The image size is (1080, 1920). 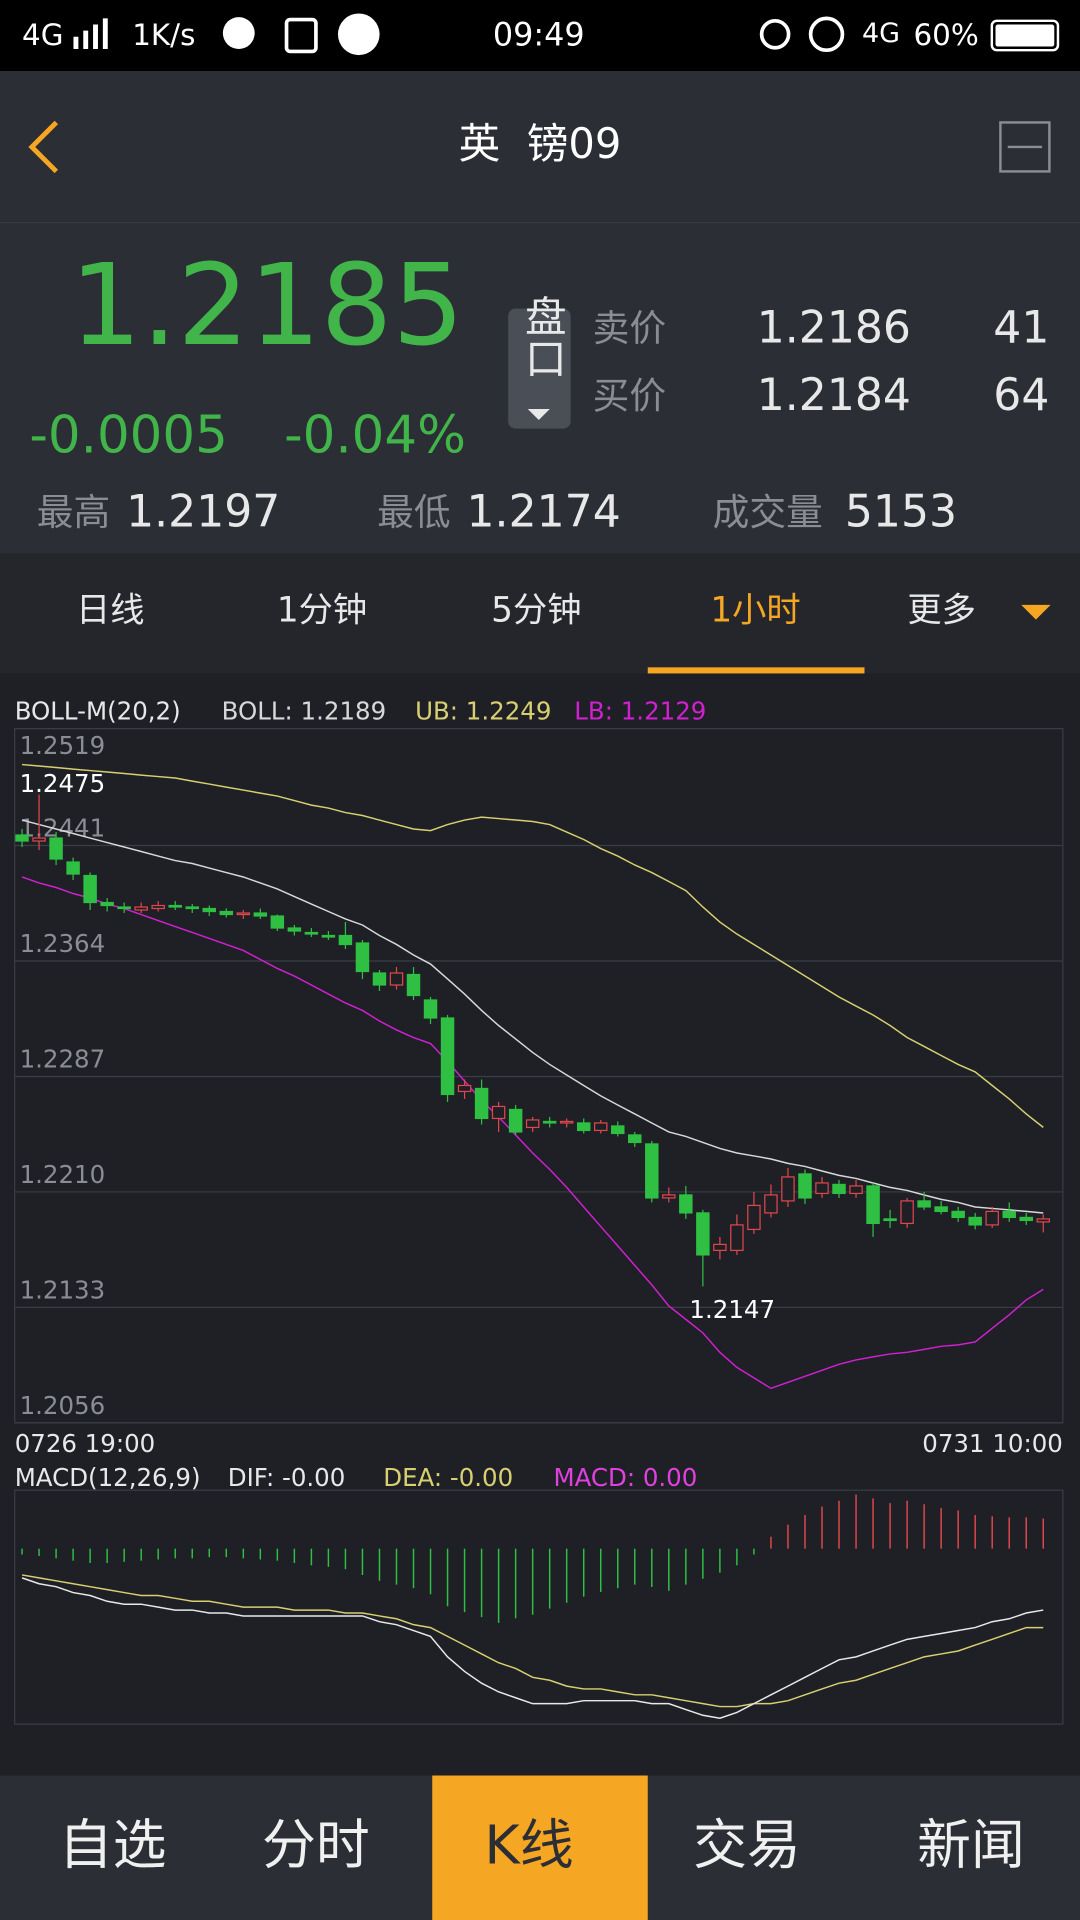 What do you see at coordinates (747, 1845) in the screenshot?
I see `nav-item: 交易` at bounding box center [747, 1845].